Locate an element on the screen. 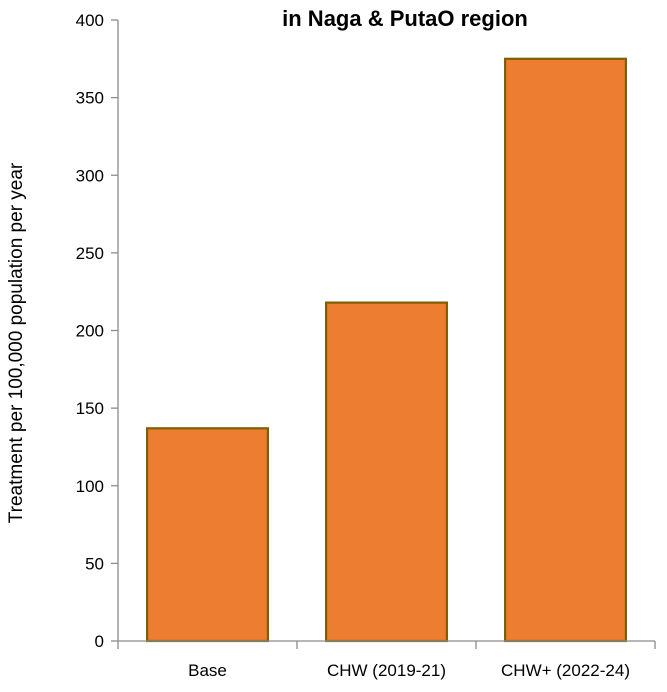 This screenshot has width=667, height=692. x-tick-label-2: CHW+ (2022-24) is located at coordinates (565, 670).